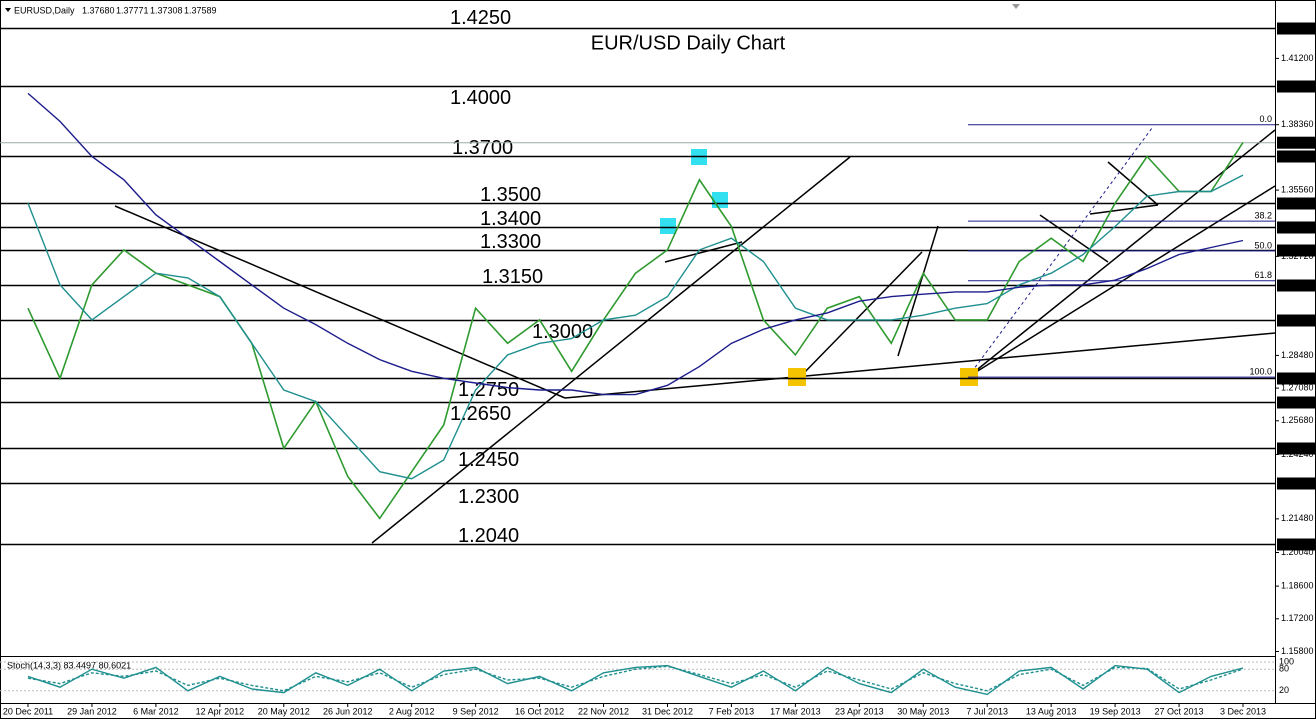  Describe the element at coordinates (1297, 124) in the screenshot. I see `y-tick-label: 1.38360` at that location.